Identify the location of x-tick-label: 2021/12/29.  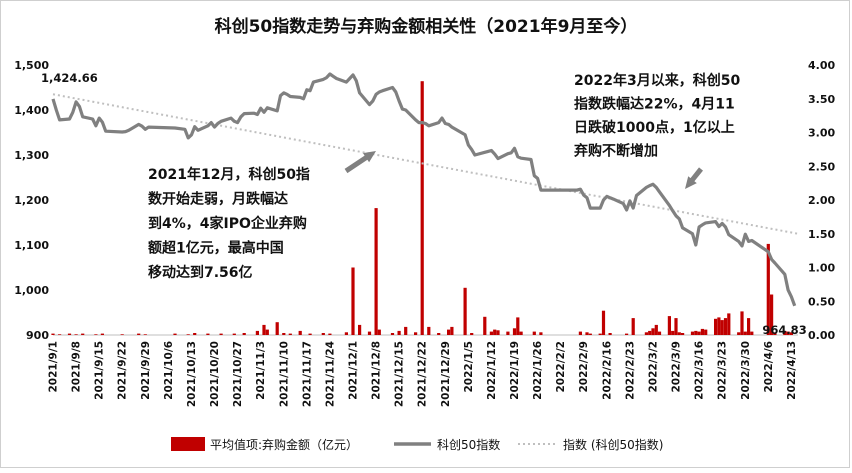
(446, 374).